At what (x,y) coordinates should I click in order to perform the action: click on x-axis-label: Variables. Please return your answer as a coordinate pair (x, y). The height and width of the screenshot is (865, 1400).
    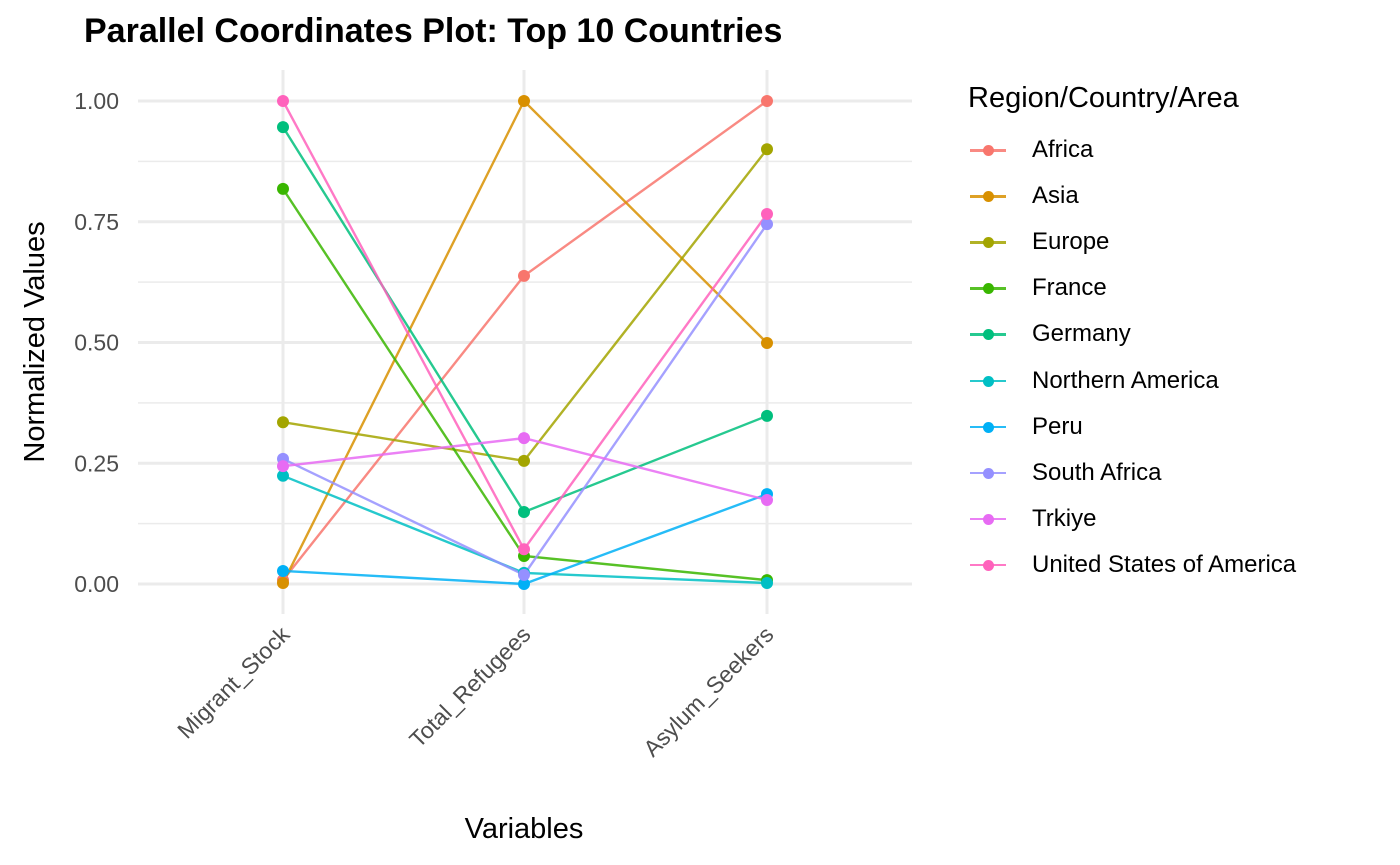
    Looking at the image, I should click on (524, 829).